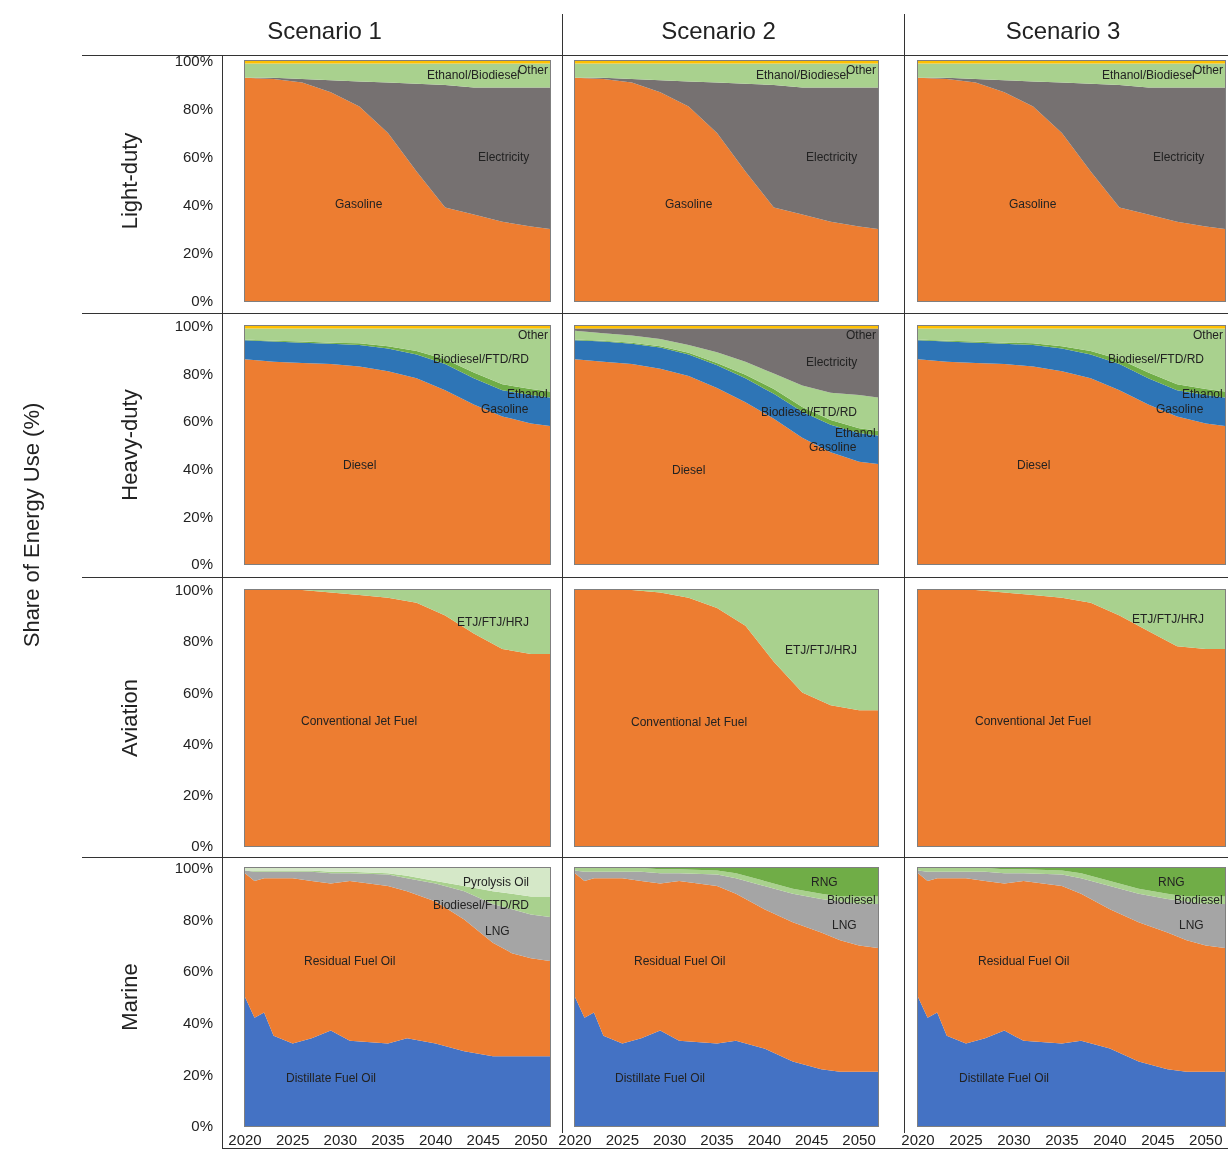 The width and height of the screenshot is (1228, 1149). I want to click on y-axis-title: Marine, so click(130, 997).